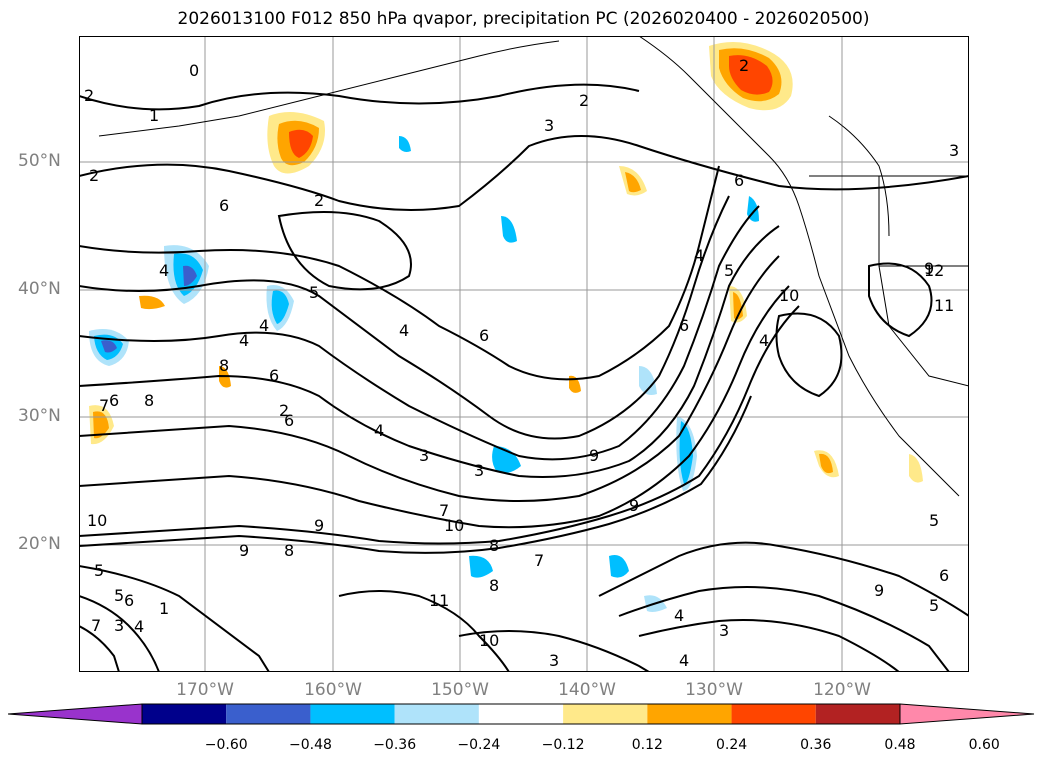 The image size is (1047, 765). Describe the element at coordinates (900, 745) in the screenshot. I see `colorbar-tick-label: 0.48` at that location.